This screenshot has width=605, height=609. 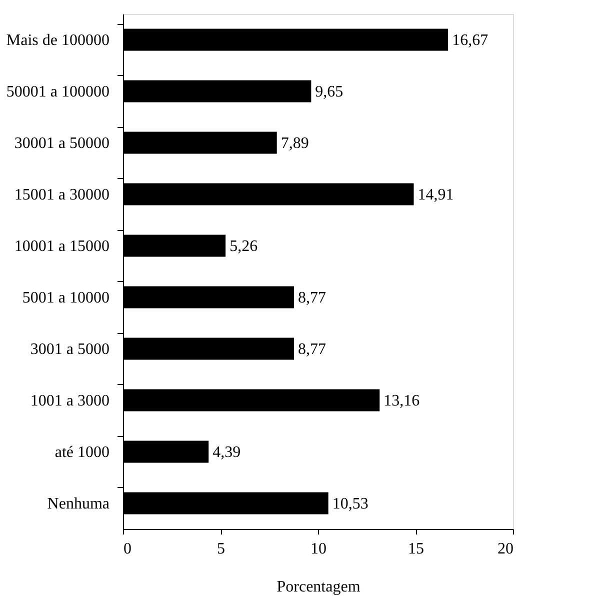 What do you see at coordinates (226, 452) in the screenshot?
I see `data-label: 4,39` at bounding box center [226, 452].